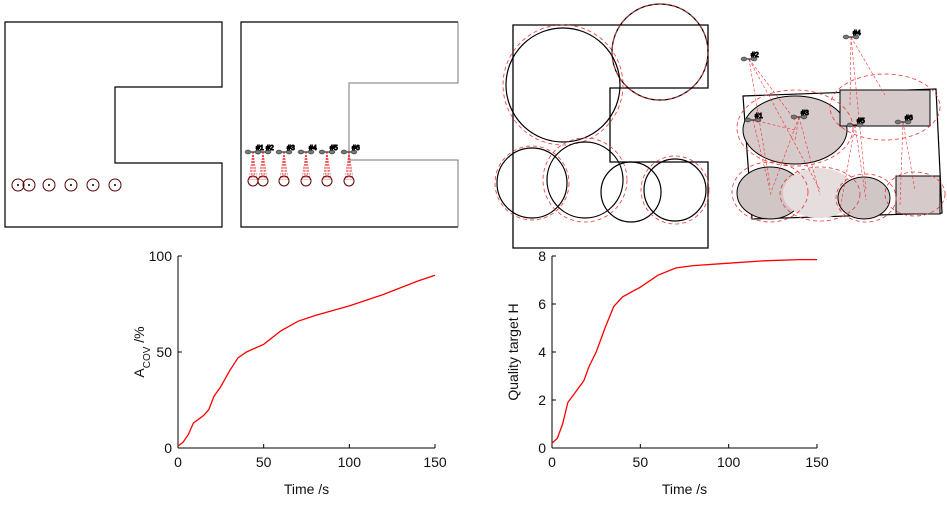 Image resolution: width=947 pixels, height=509 pixels. Describe the element at coordinates (113, 124) in the screenshot. I see `panel-initial` at that location.